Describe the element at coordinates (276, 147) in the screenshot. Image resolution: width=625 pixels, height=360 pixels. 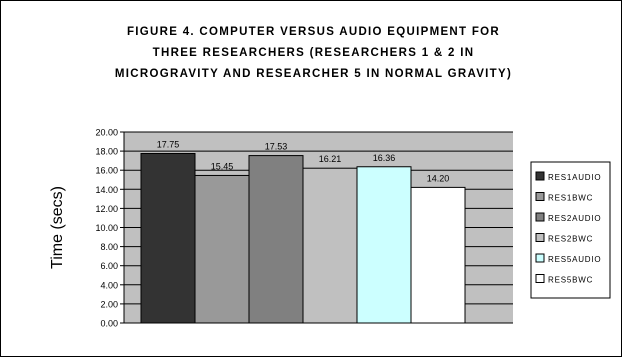
I see `data-label: 17.53` at that location.